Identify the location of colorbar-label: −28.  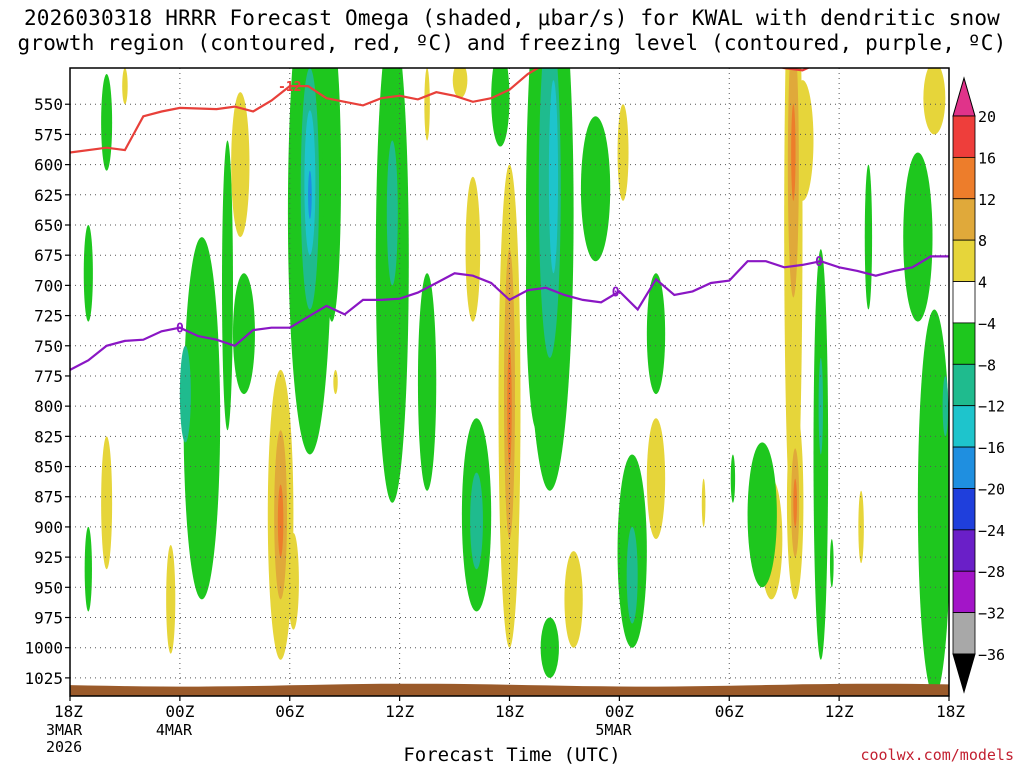
(991, 572).